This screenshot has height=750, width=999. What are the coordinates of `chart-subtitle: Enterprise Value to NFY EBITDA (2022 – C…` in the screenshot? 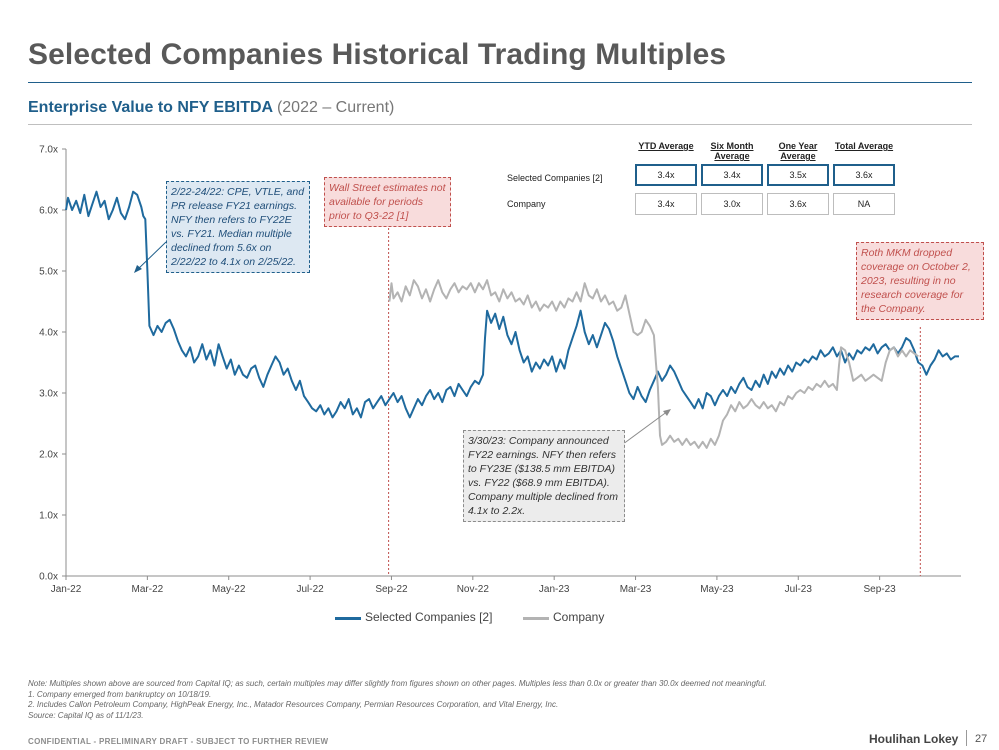 It's located at (211, 108).